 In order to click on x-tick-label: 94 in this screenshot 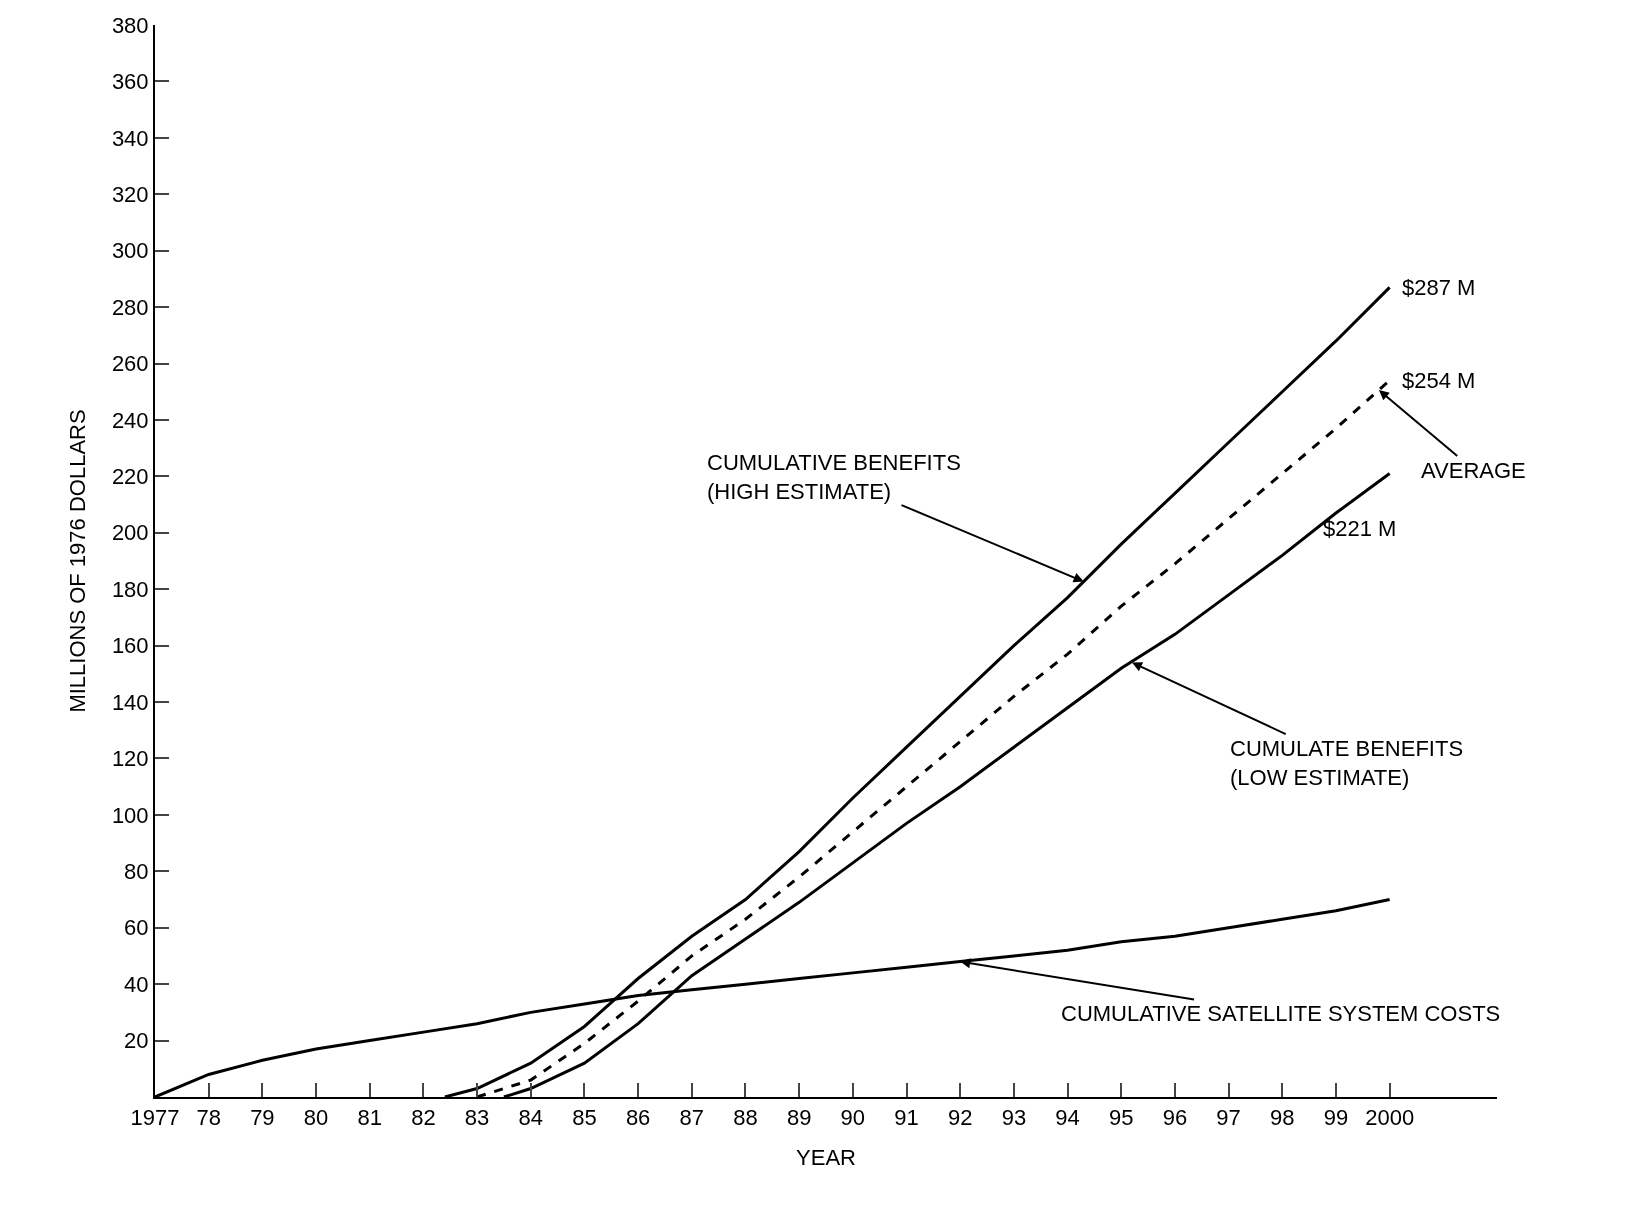, I will do `click(1067, 1118)`.